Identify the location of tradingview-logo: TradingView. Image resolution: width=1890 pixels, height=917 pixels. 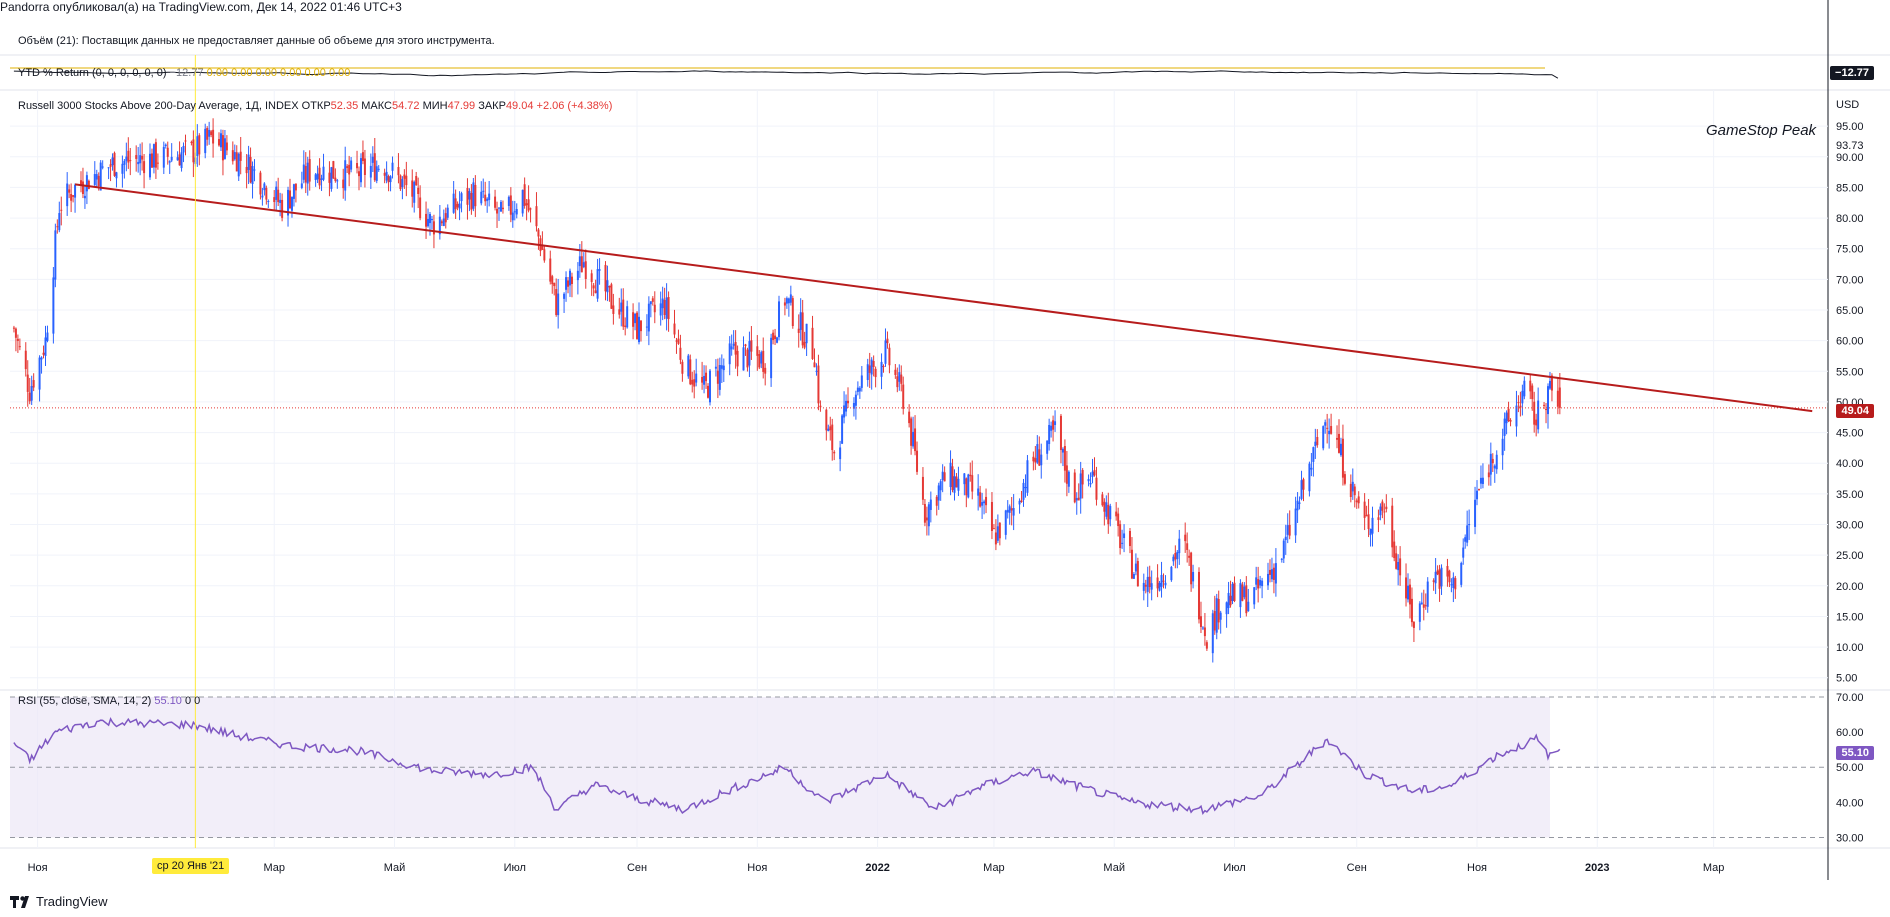
(59, 901).